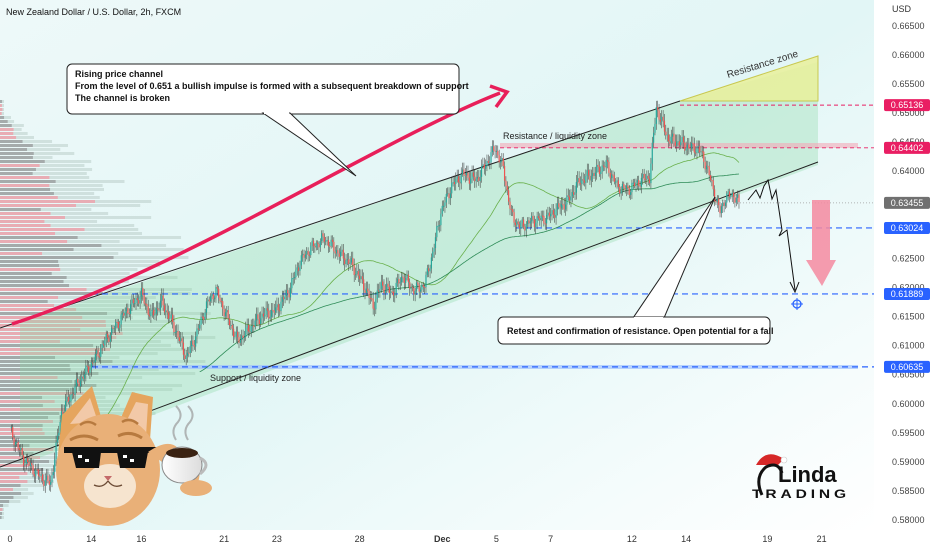 The image size is (932, 555). Describe the element at coordinates (134, 456) in the screenshot. I see `cat-illustration` at that location.